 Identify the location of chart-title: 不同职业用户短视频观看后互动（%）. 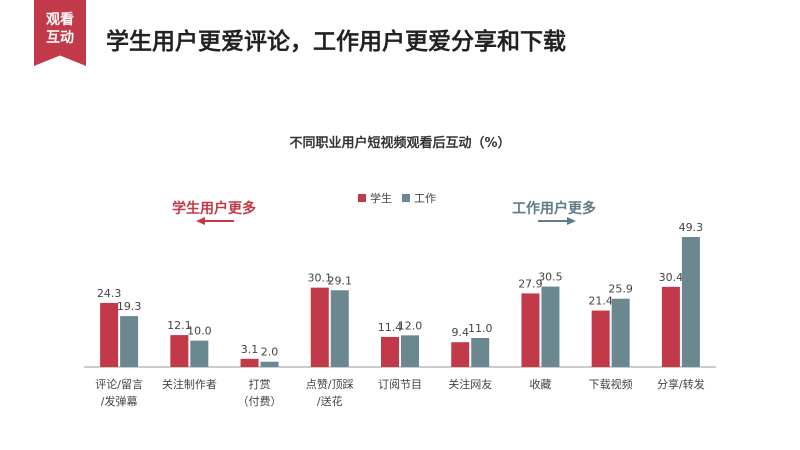
(400, 143).